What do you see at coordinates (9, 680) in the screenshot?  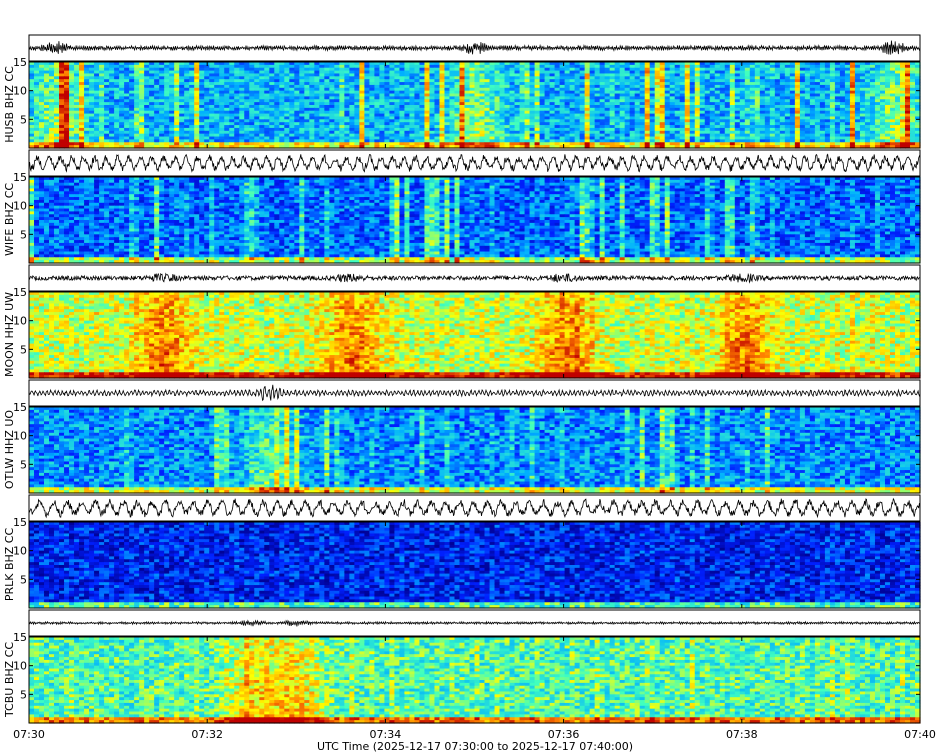 I see `station-label: TCBU BHZ CC` at bounding box center [9, 680].